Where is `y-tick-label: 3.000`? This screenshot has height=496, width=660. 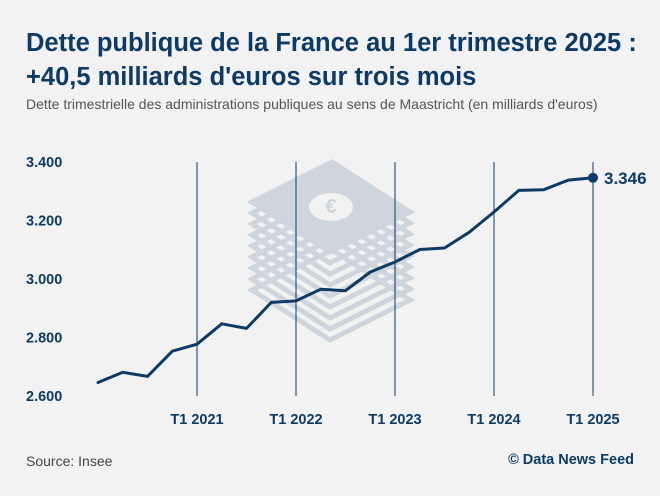 y-tick-label: 3.000 is located at coordinates (44, 280).